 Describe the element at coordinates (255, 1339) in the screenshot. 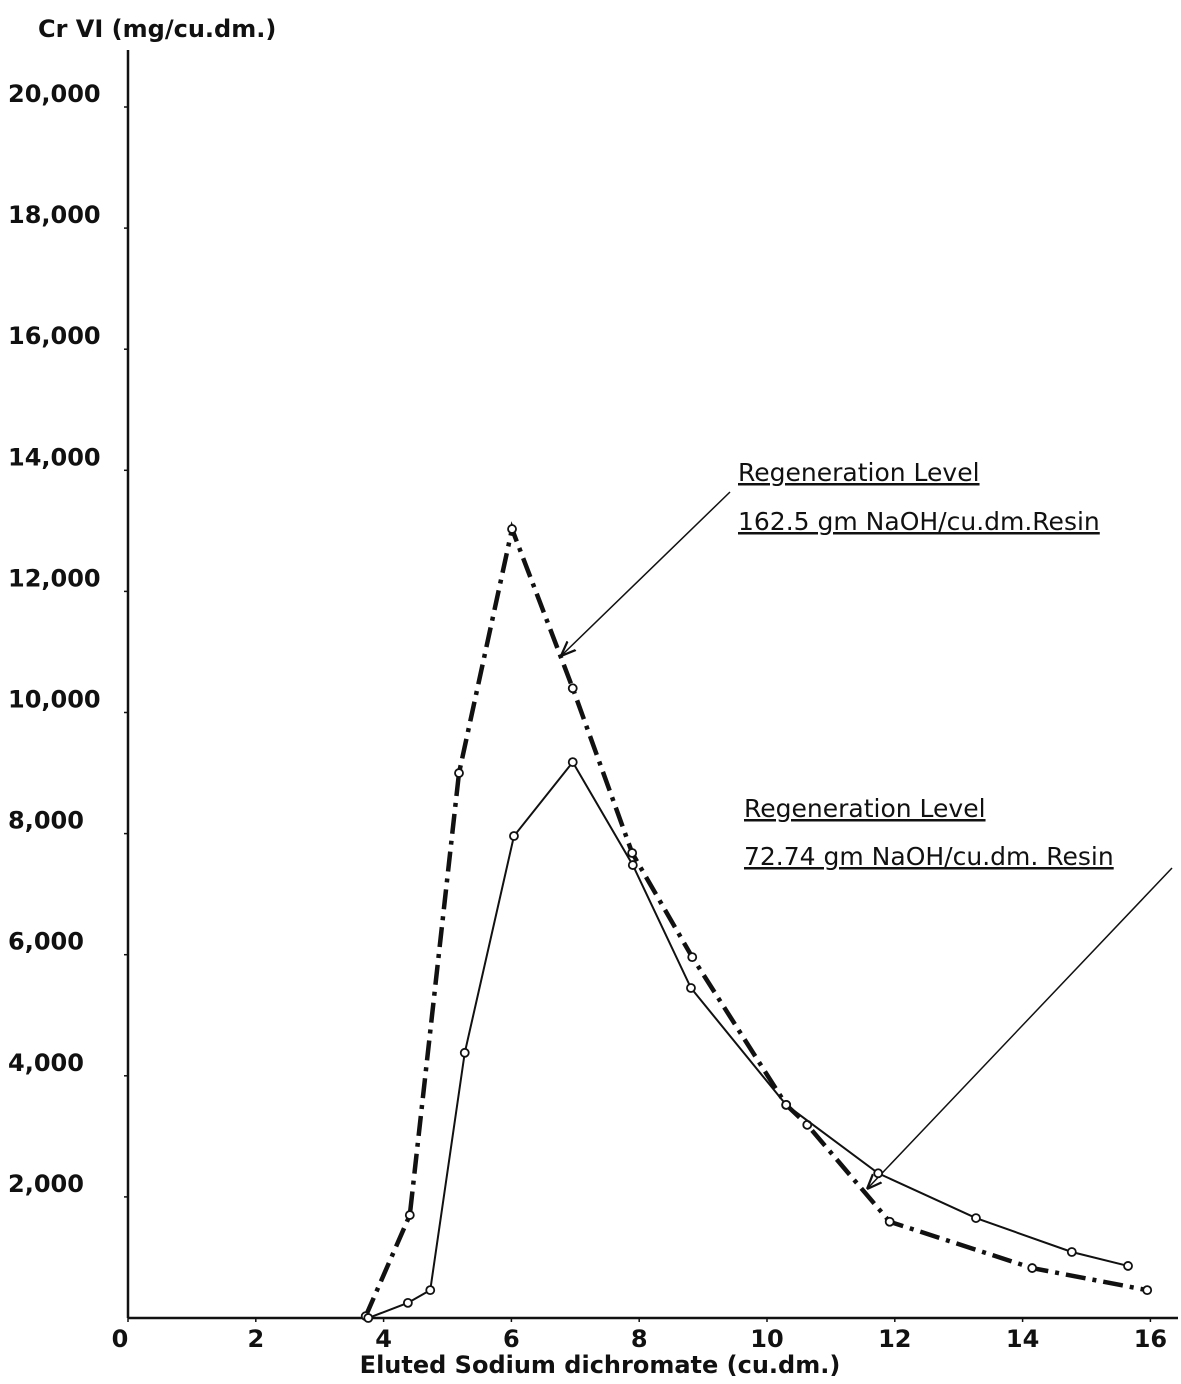

I see `x-tick-label: 2` at that location.